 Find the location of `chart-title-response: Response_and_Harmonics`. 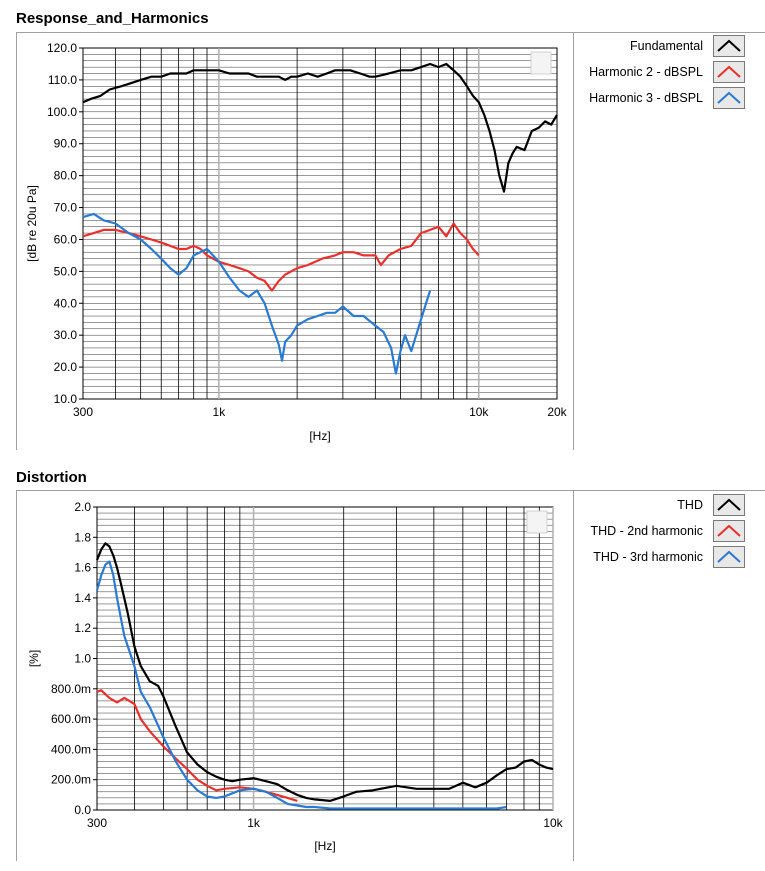

chart-title-response: Response_and_Harmonics is located at coordinates (112, 18).